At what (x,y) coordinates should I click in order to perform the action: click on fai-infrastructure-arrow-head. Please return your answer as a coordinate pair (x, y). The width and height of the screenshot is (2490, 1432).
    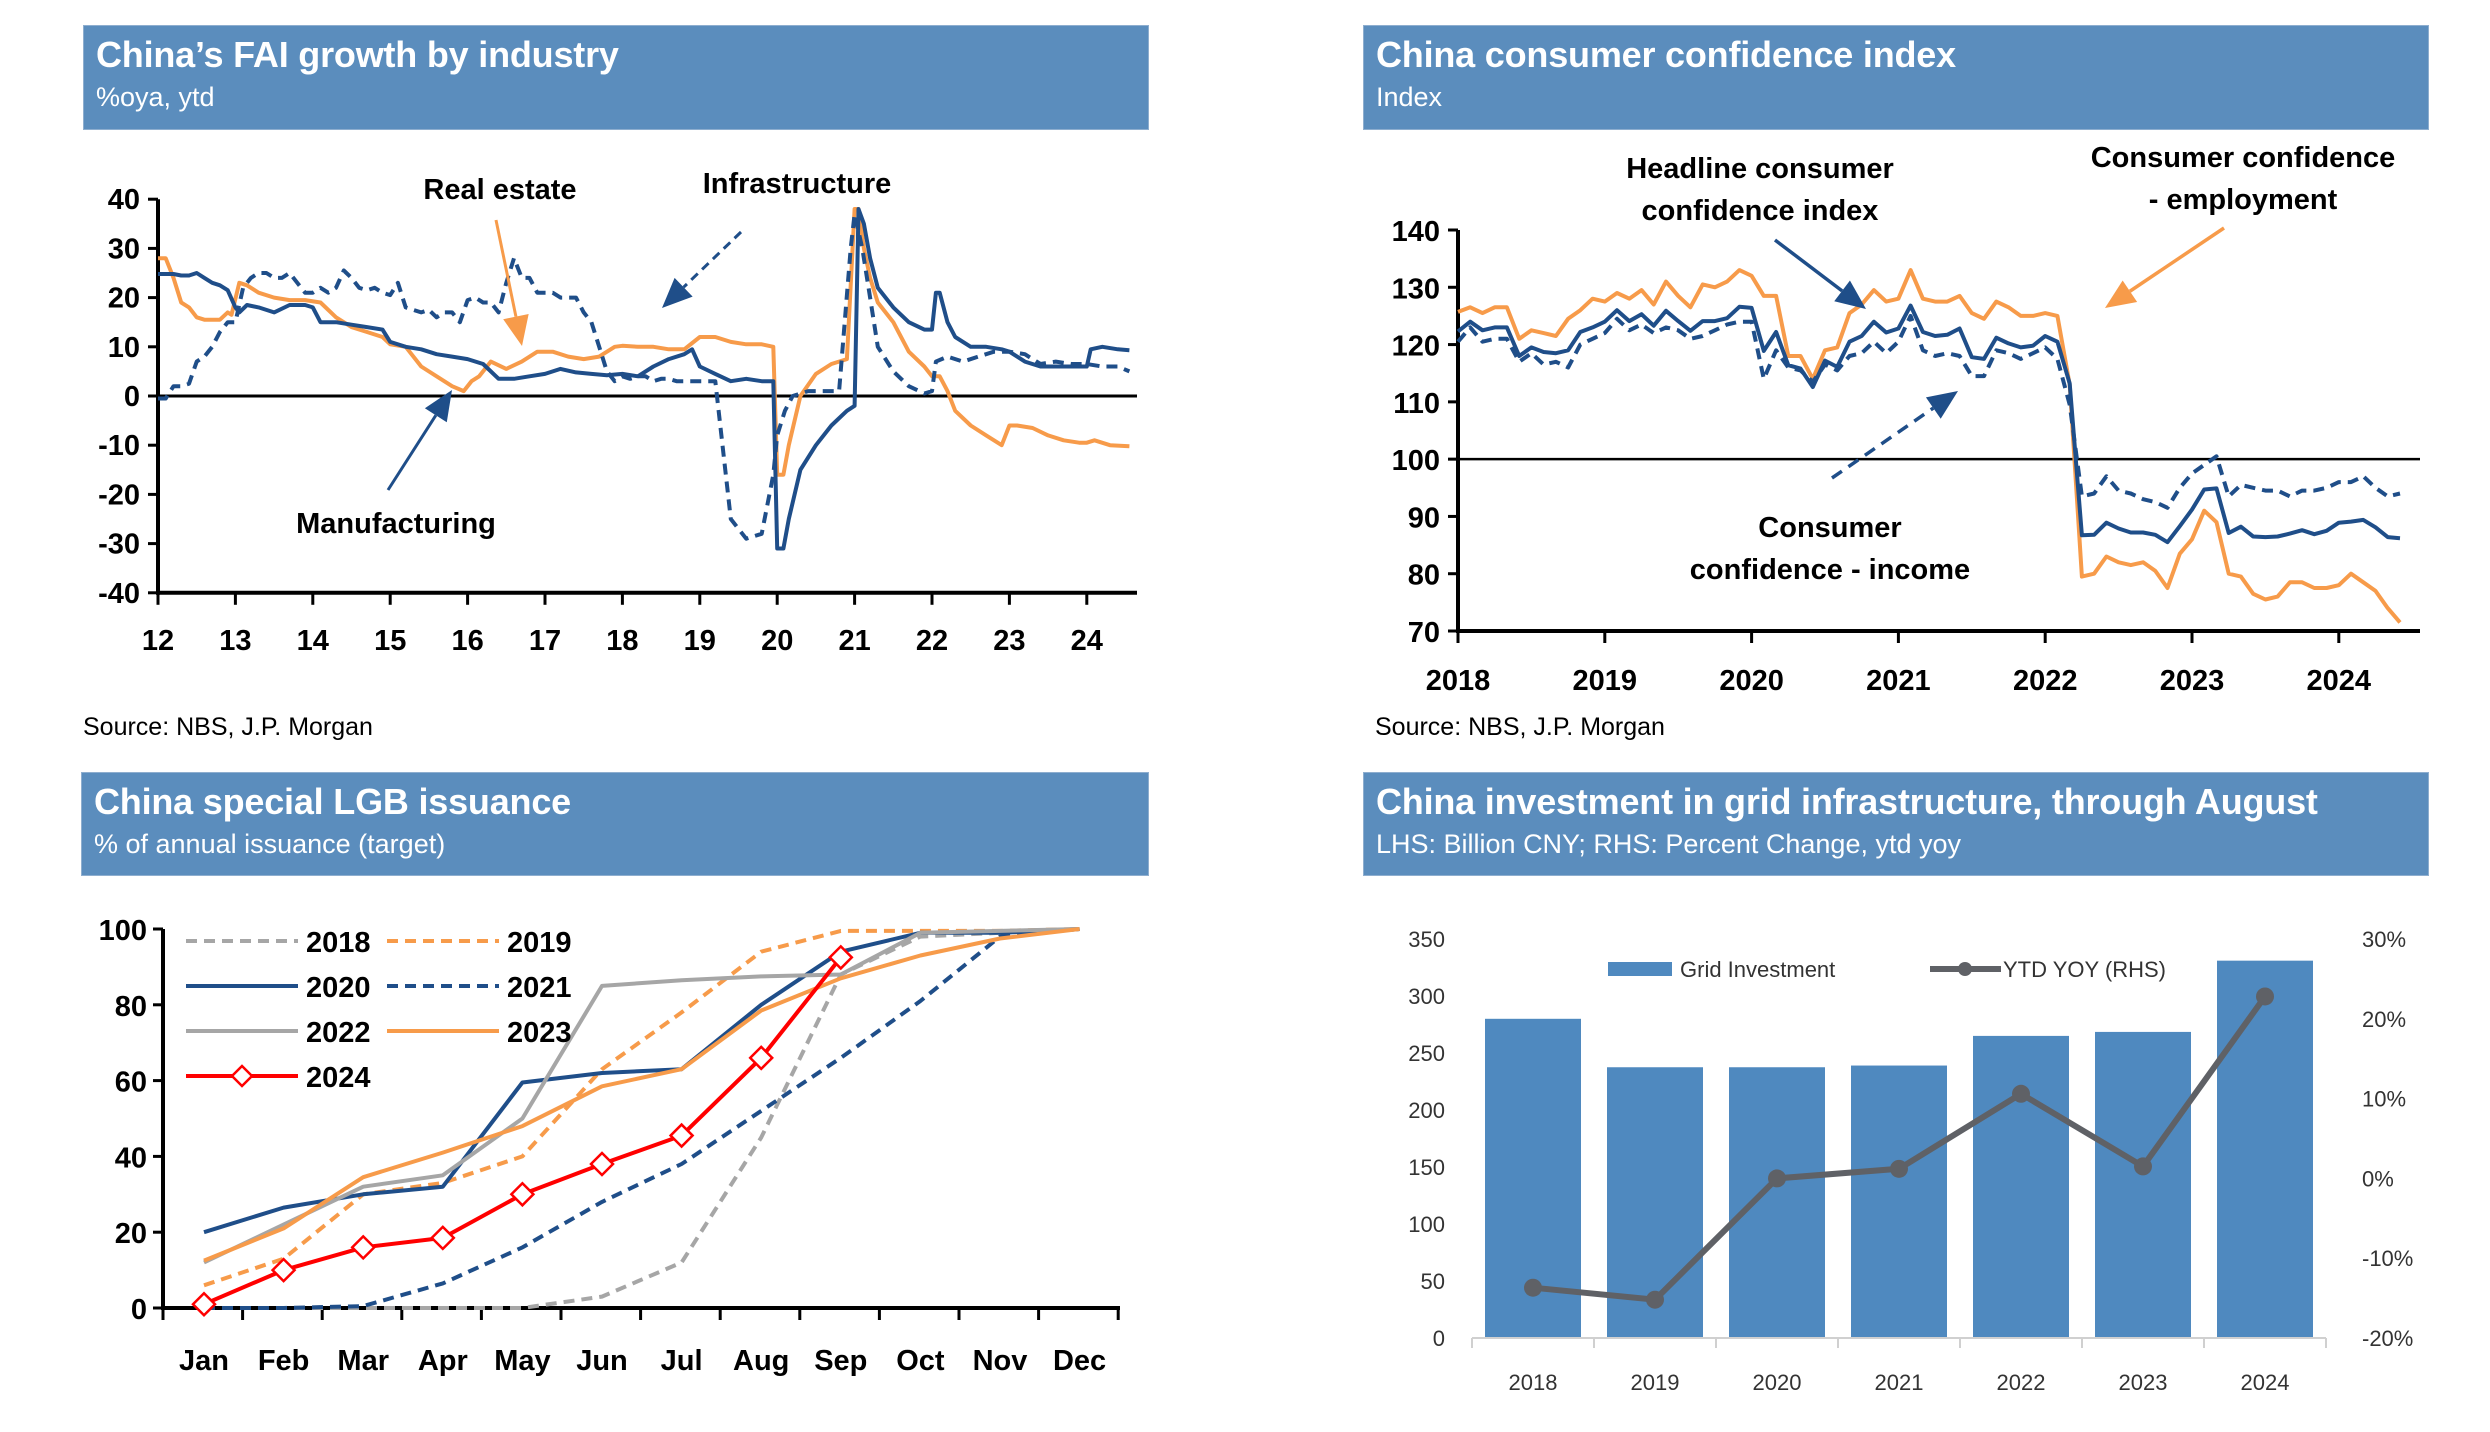
    Looking at the image, I should click on (677, 292).